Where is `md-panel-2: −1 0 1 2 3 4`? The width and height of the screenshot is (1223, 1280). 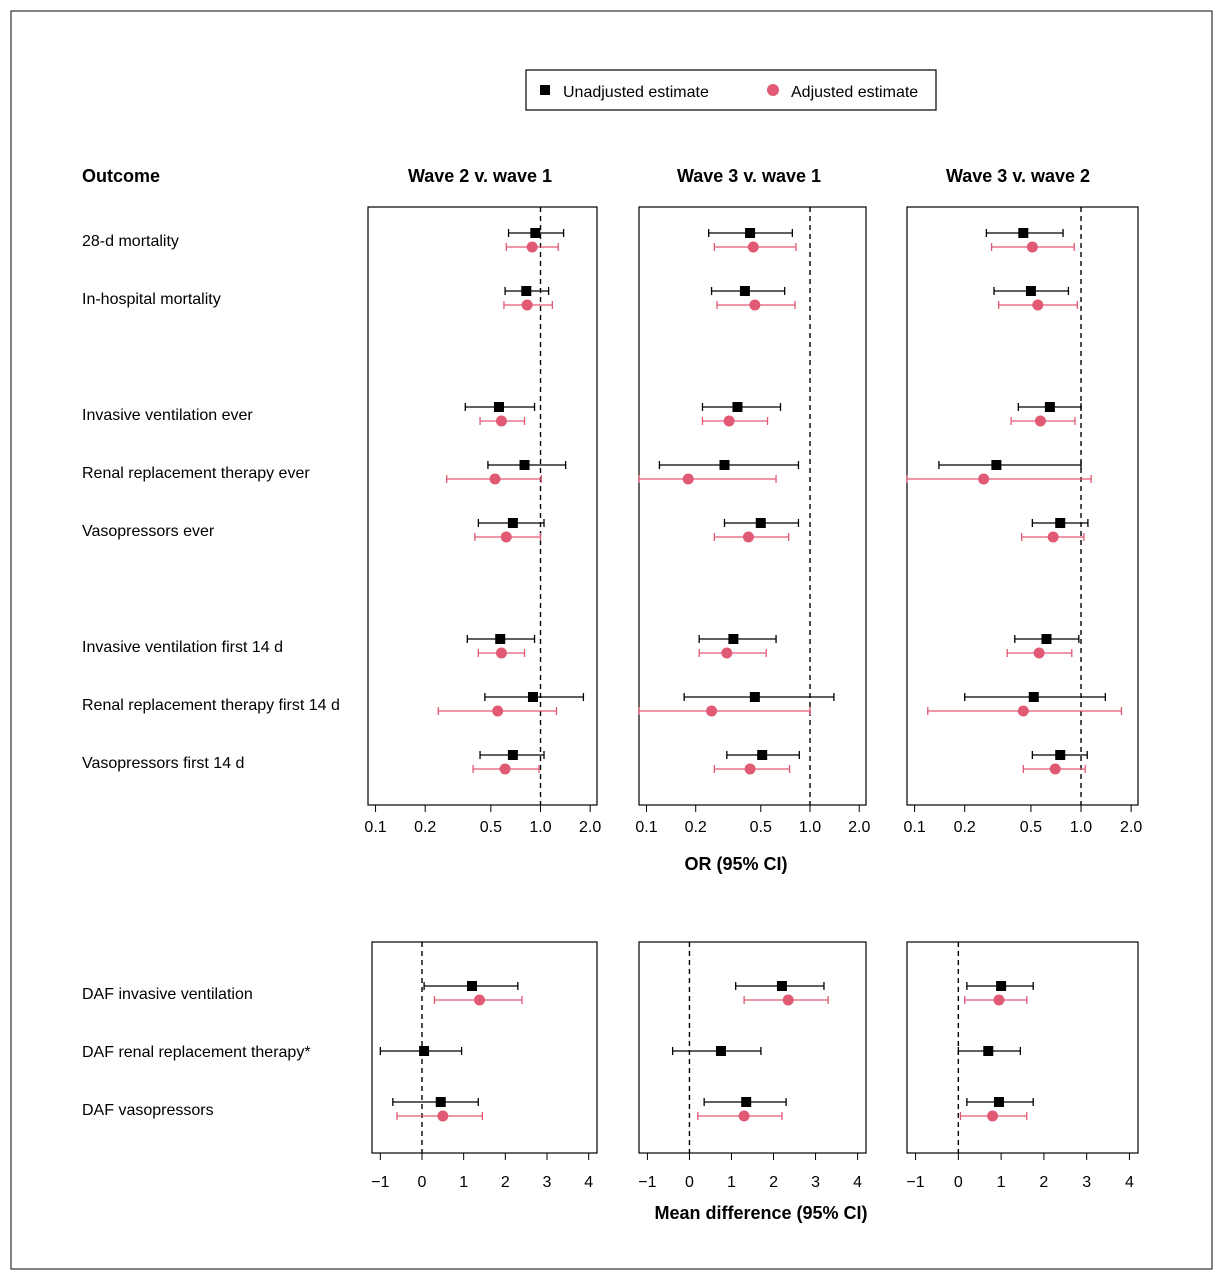 md-panel-2: −1 0 1 2 3 4 is located at coordinates (752, 1066).